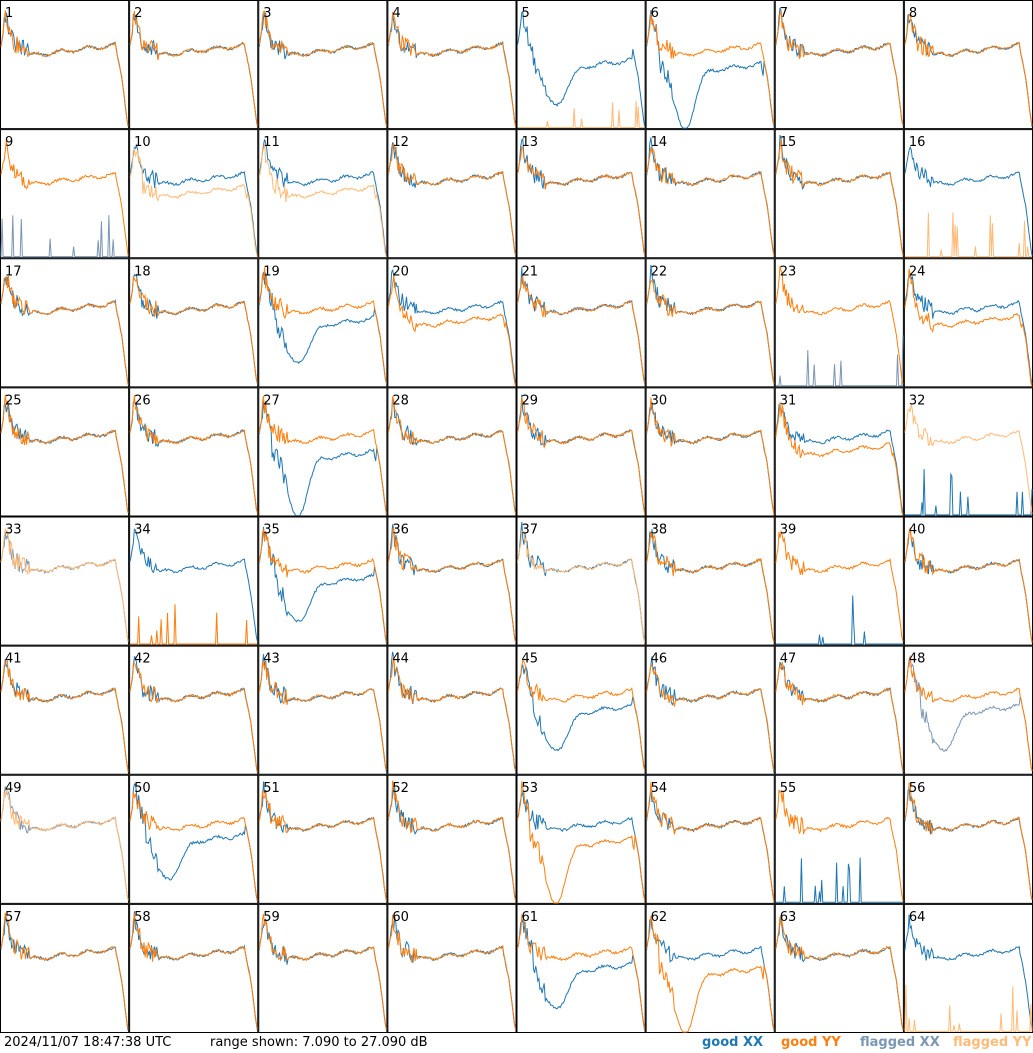 Image resolution: width=1033 pixels, height=1053 pixels. I want to click on tile-label: 14, so click(659, 142).